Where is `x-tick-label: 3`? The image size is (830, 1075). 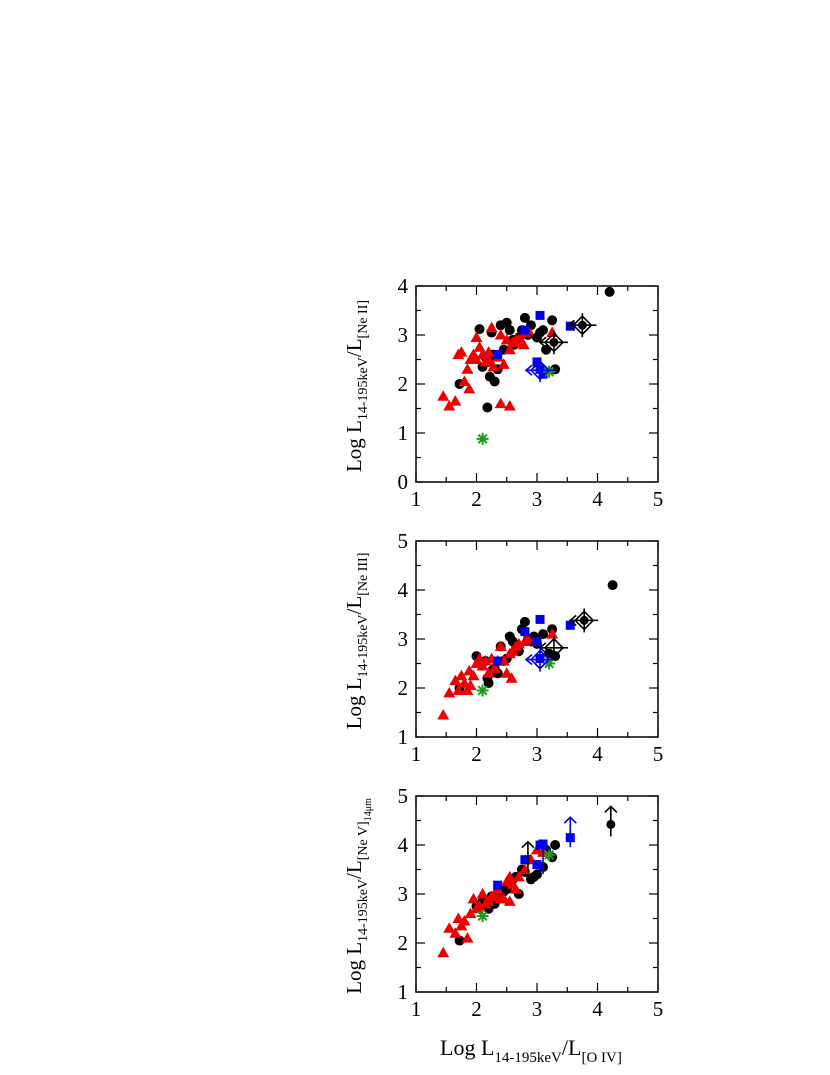
x-tick-label: 3 is located at coordinates (537, 1009).